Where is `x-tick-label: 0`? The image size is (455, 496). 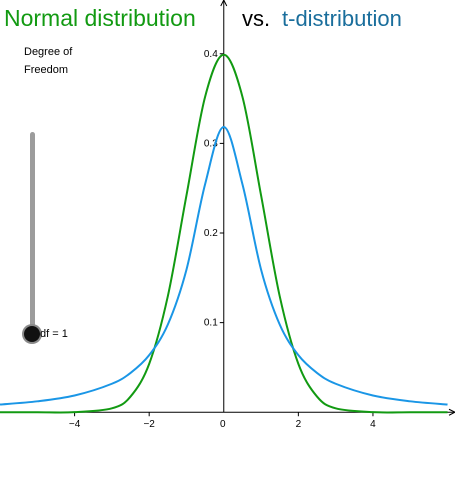 x-tick-label: 0 is located at coordinates (223, 424).